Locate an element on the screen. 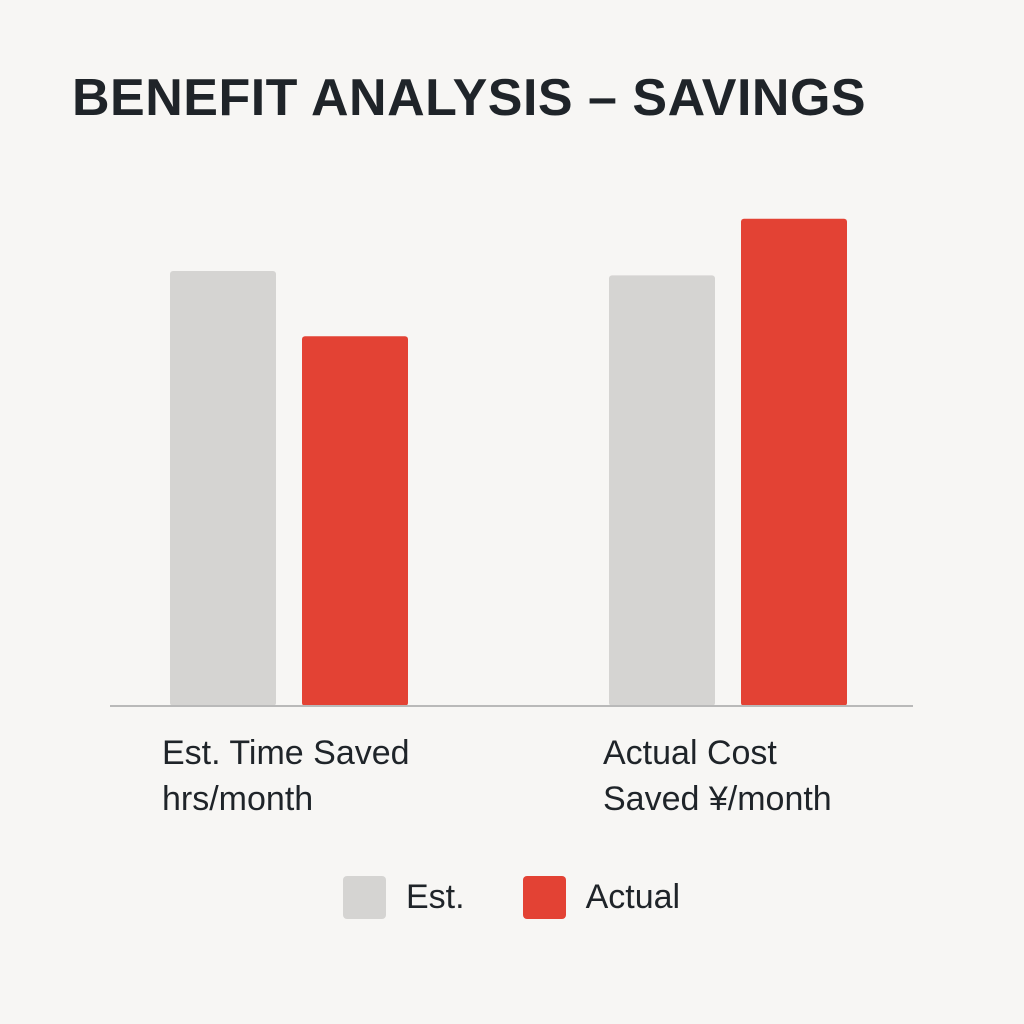  legend: Est. Actual is located at coordinates (540, 897).